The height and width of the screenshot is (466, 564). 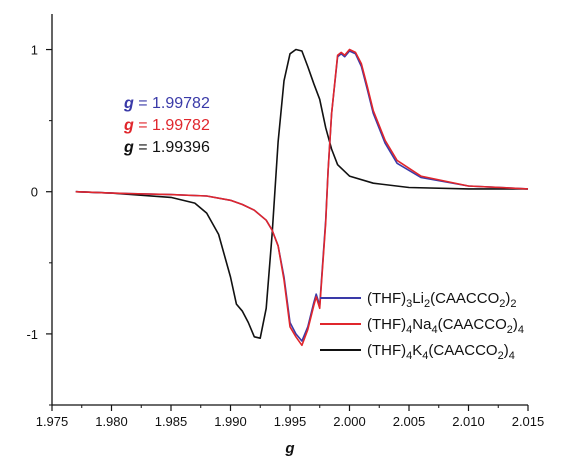 I want to click on legend-label: (THF)4Na4(CAACCO2)4, so click(x=445, y=326).